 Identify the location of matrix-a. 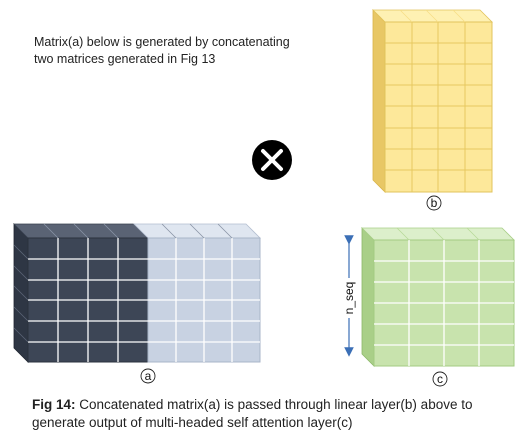
(137, 293).